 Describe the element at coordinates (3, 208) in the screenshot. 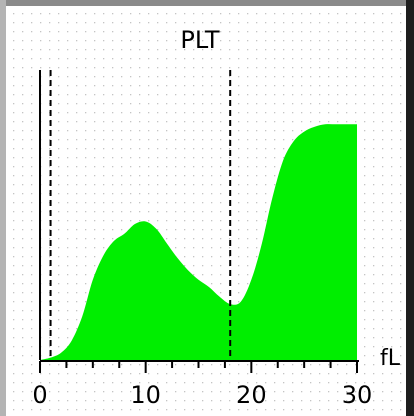

I see `left-frame` at that location.